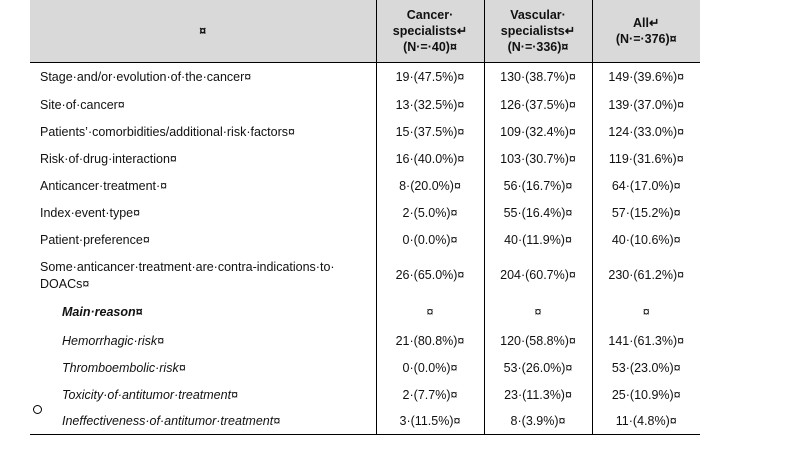 Image resolution: width=800 pixels, height=450 pixels. Describe the element at coordinates (645, 421) in the screenshot. I see `all-value: 11·(4.8%)¤` at that location.